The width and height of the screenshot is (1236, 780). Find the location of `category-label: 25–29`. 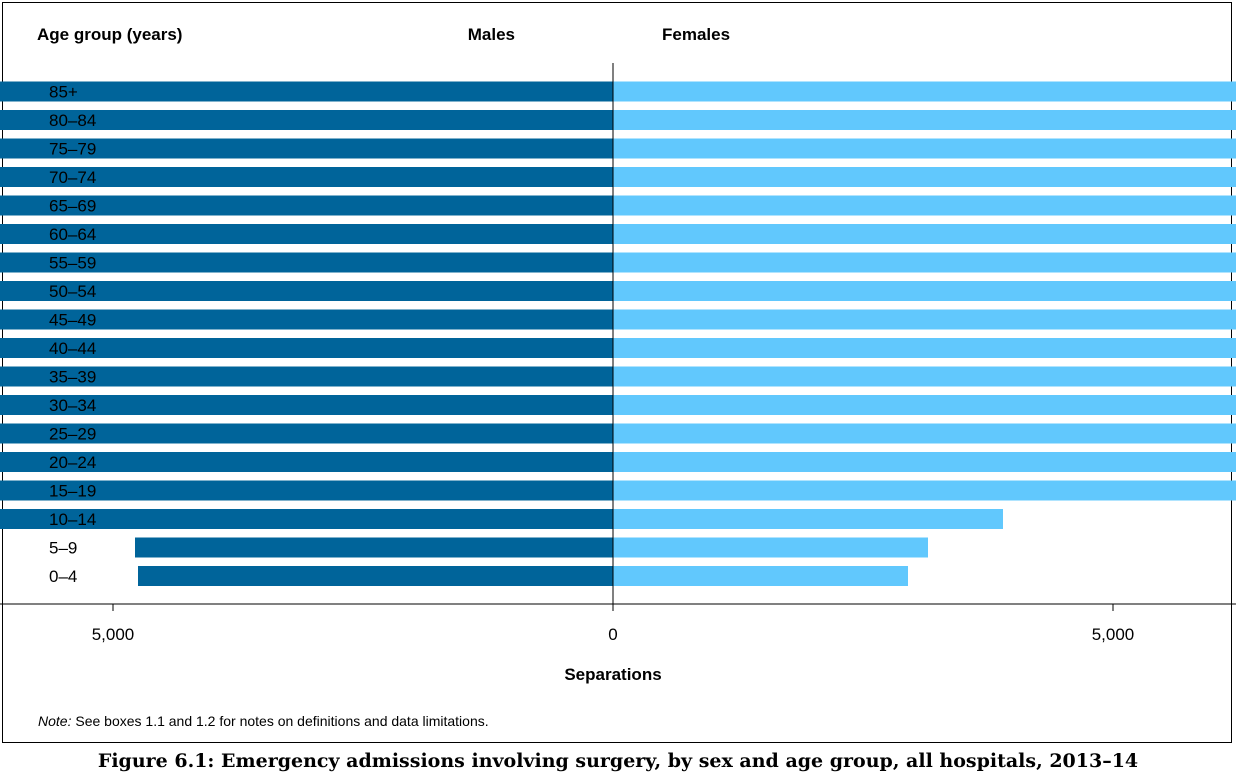

category-label: 25–29 is located at coordinates (72, 434).